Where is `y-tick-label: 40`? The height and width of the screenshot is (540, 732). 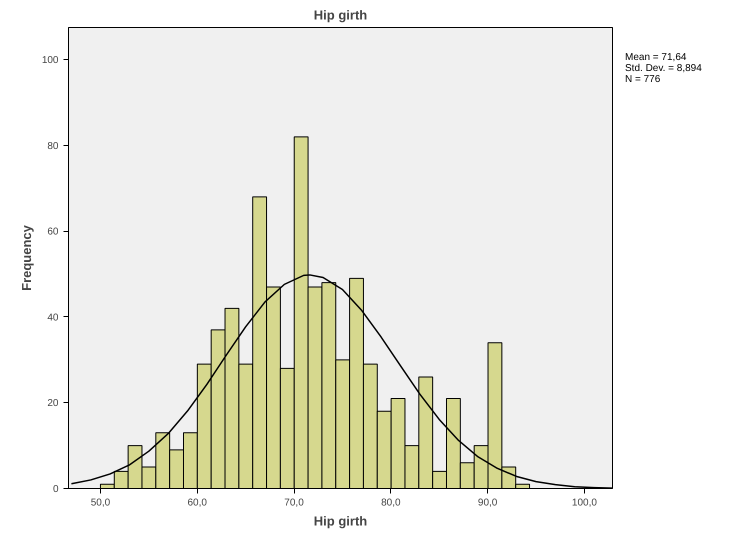
y-tick-label: 40 is located at coordinates (53, 318).